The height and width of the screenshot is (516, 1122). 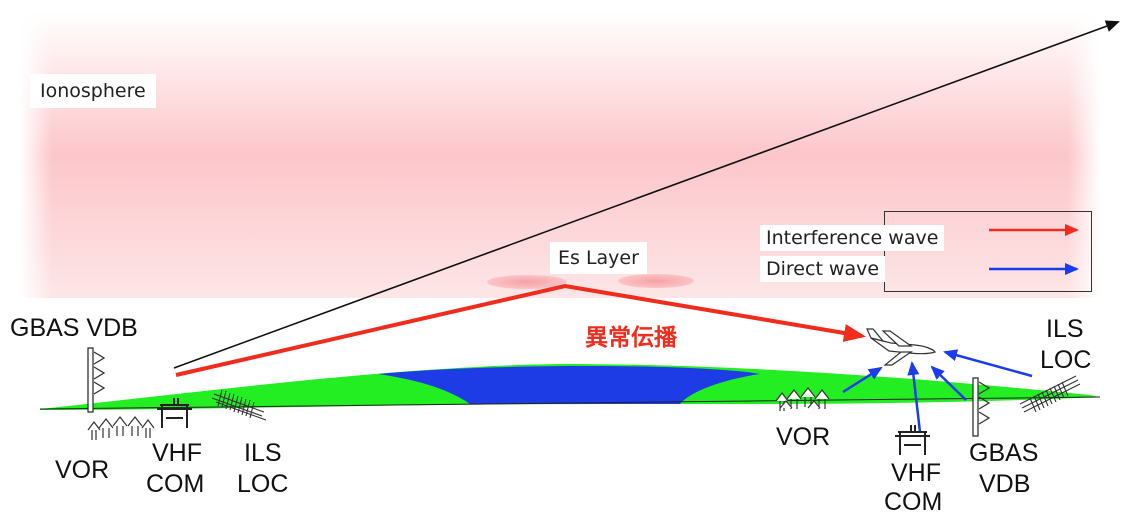 What do you see at coordinates (239, 405) in the screenshot?
I see `ils-loc-array-left-icon` at bounding box center [239, 405].